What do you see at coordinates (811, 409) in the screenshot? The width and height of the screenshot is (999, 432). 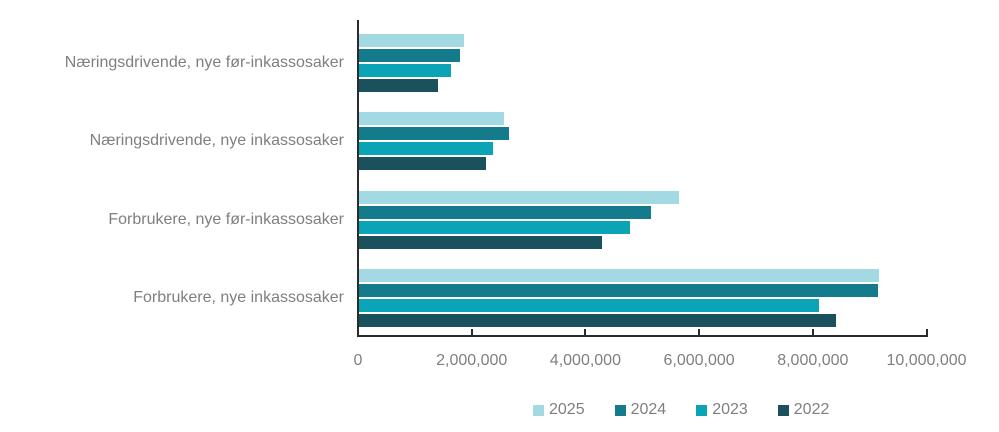 I see `legend-label: 2022` at bounding box center [811, 409].